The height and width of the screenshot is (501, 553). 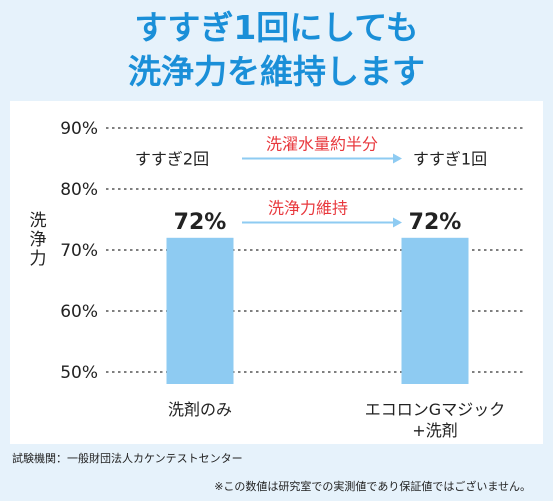 I want to click on y-tick-label: 70%, so click(x=79, y=251).